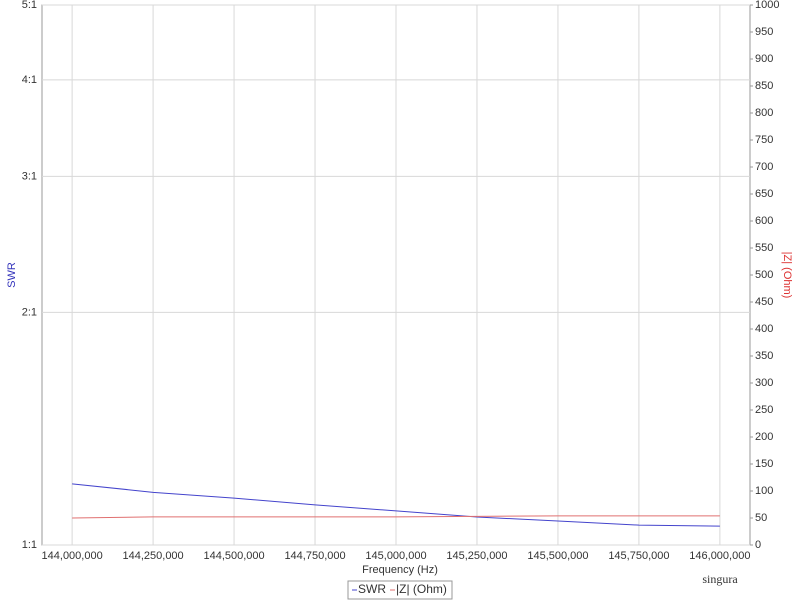 Image resolution: width=800 pixels, height=600 pixels. Describe the element at coordinates (638, 556) in the screenshot. I see `x-tick-label: 145,750,000` at that location.